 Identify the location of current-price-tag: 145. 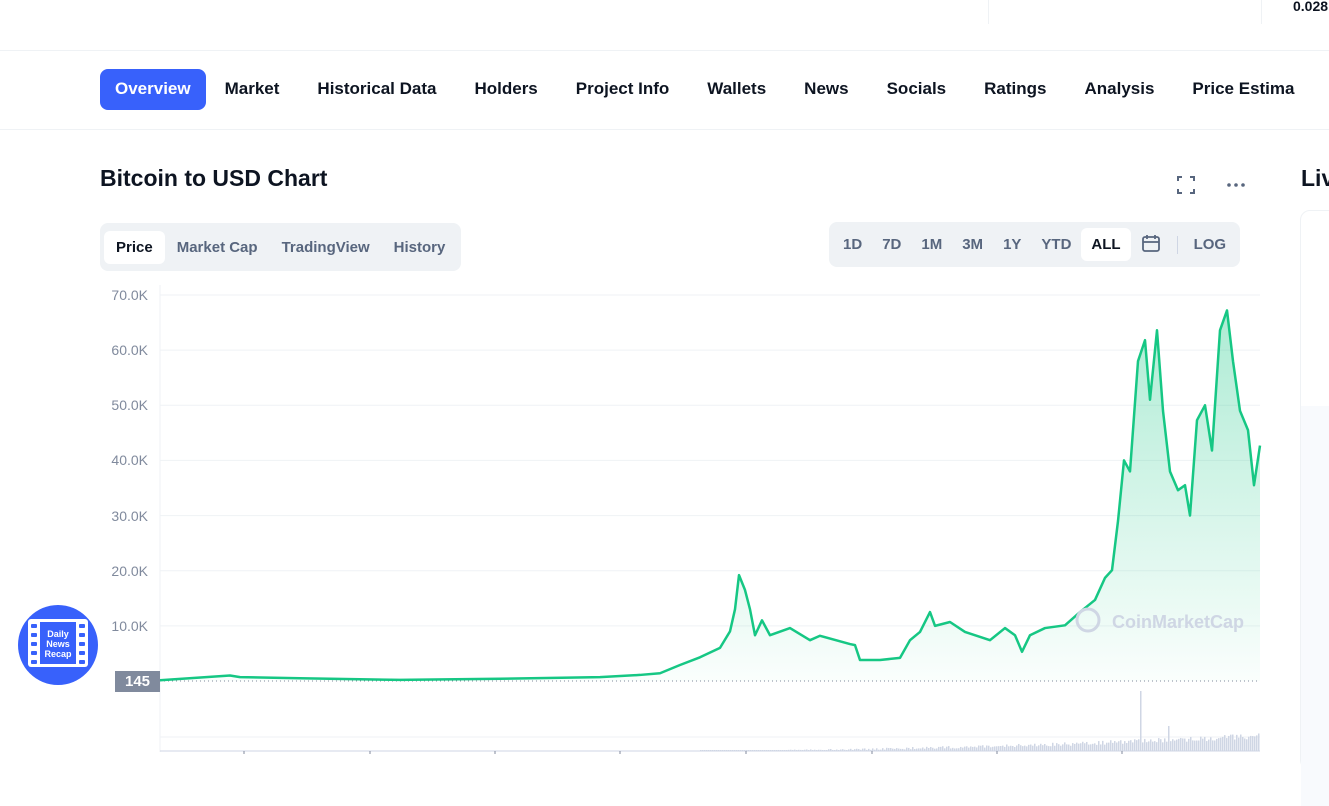
(137, 681).